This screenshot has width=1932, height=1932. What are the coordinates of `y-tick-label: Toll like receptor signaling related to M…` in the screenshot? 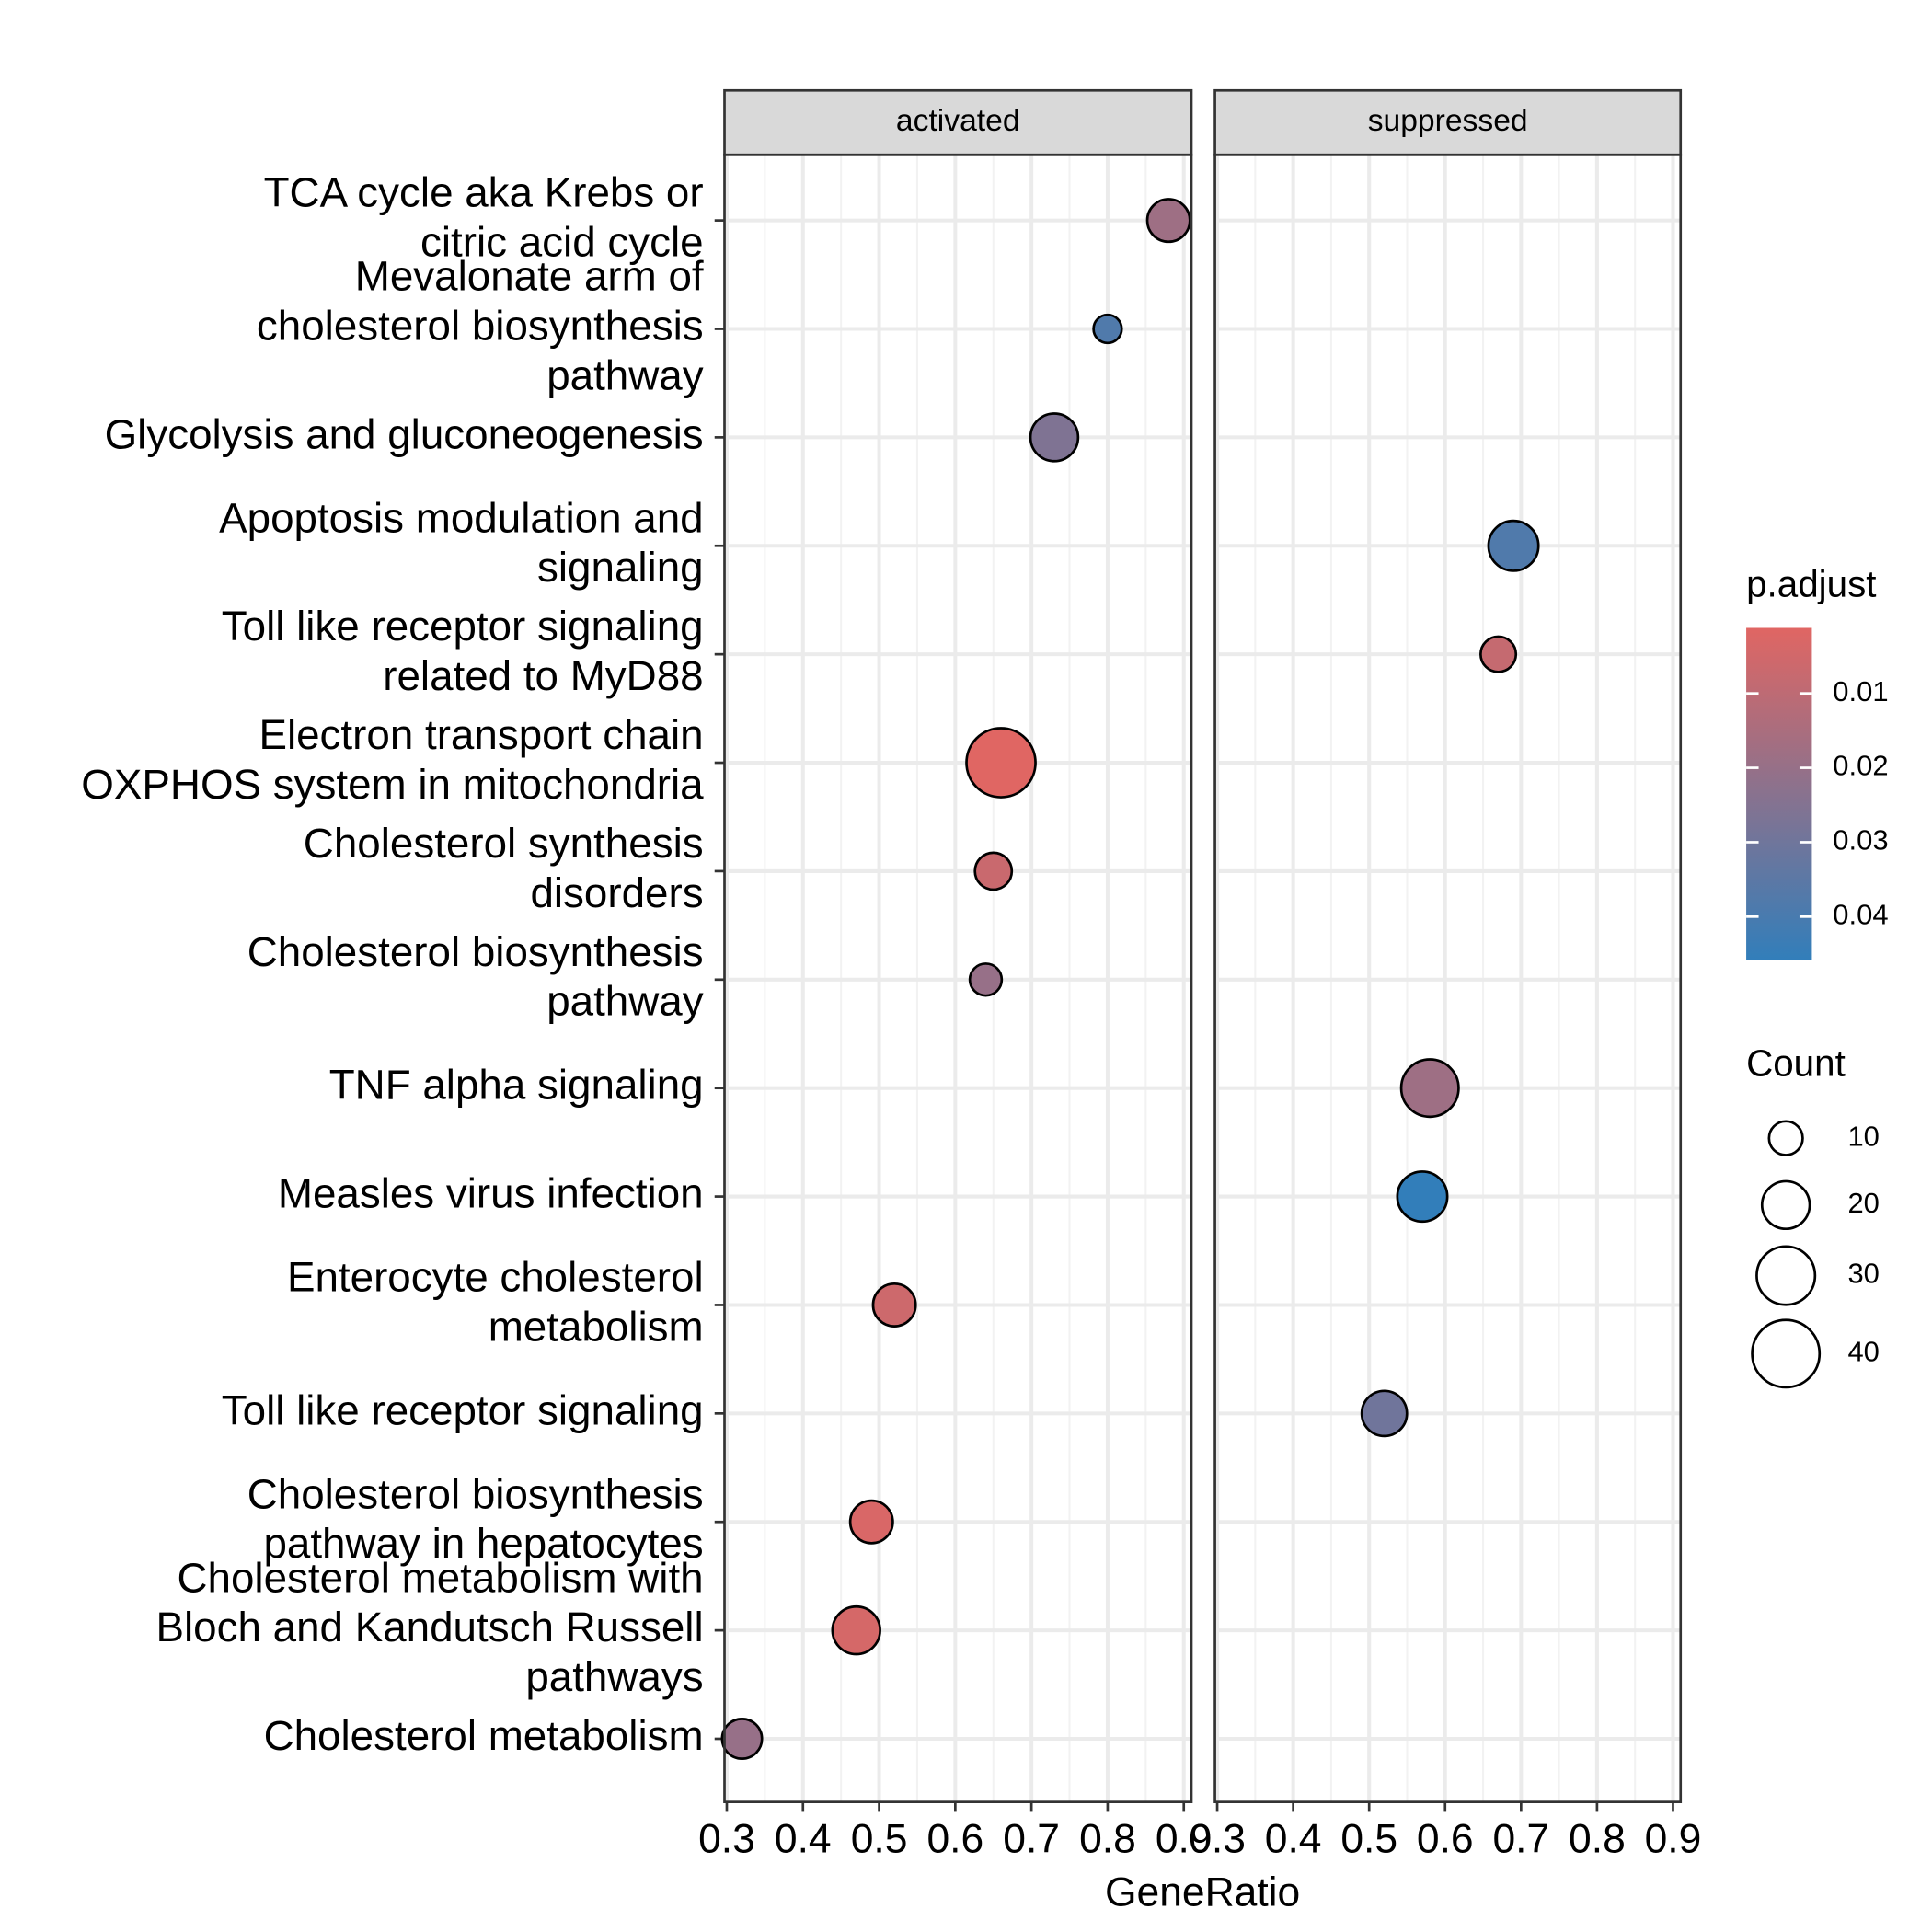 It's located at (463, 651).